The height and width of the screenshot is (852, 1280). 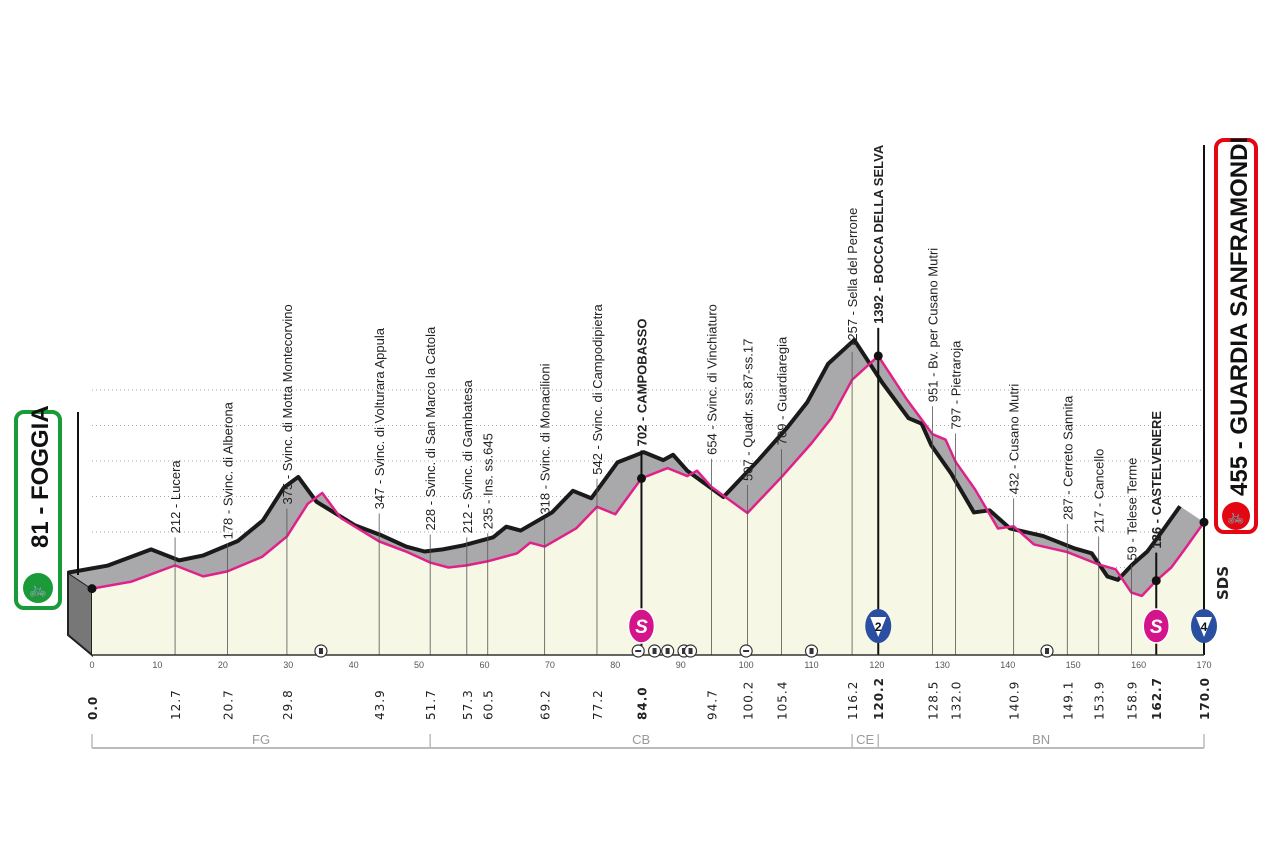 I want to click on waypoint-label: 432 - Cusano Mutri, so click(x=1014, y=439).